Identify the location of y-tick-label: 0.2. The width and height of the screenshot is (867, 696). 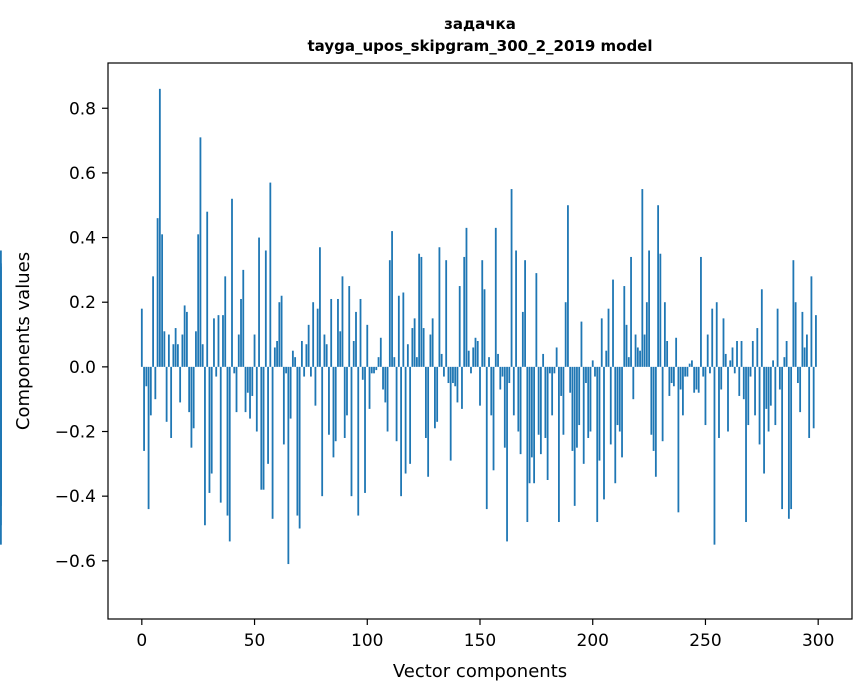
(82, 303).